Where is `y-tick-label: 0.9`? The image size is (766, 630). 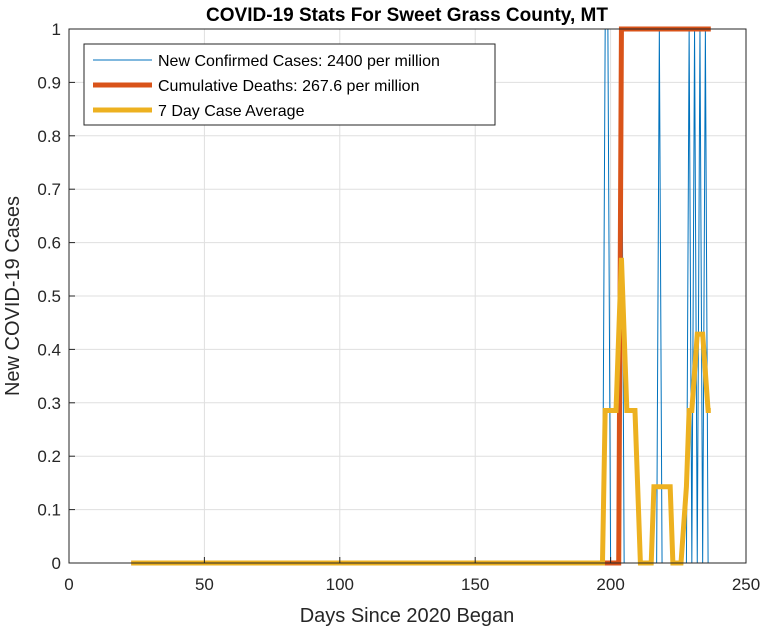 y-tick-label: 0.9 is located at coordinates (49, 82).